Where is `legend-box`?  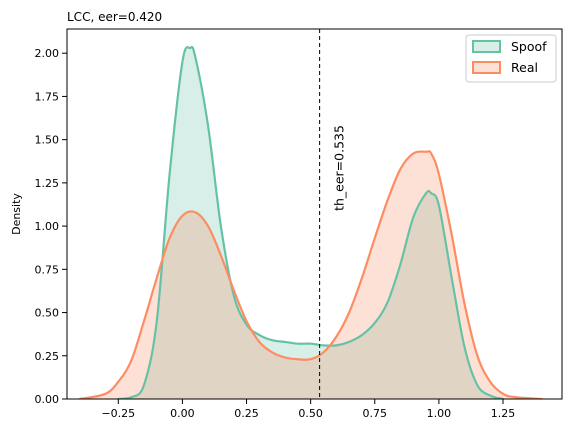
legend-box is located at coordinates (511, 58).